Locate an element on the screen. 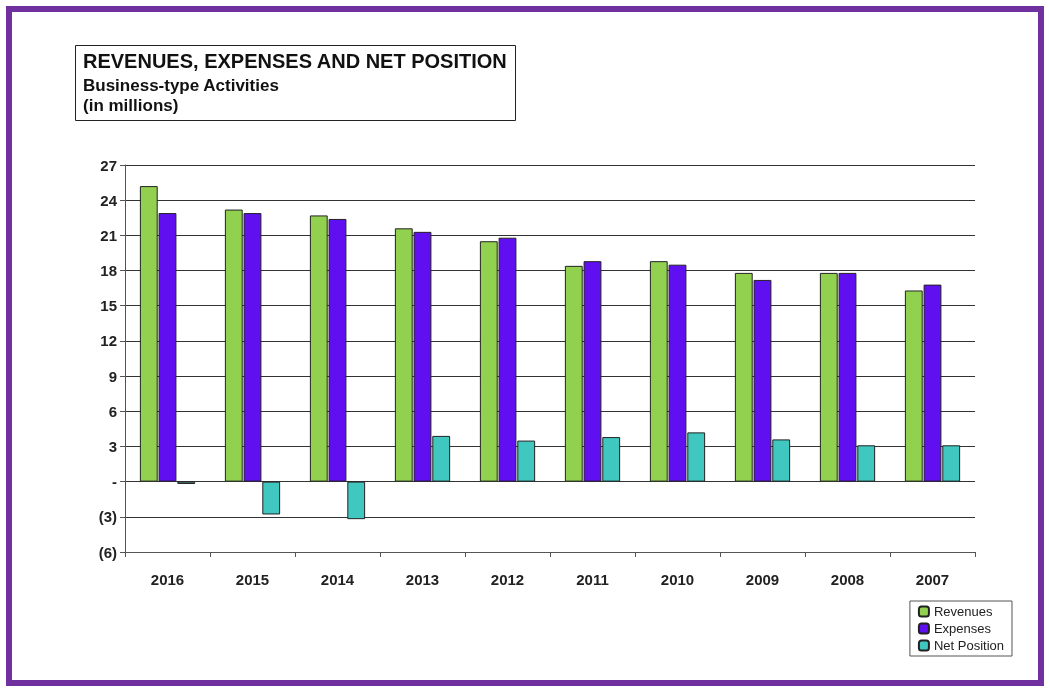 This screenshot has width=1050, height=692. x-tick-label: 2014 is located at coordinates (337, 579).